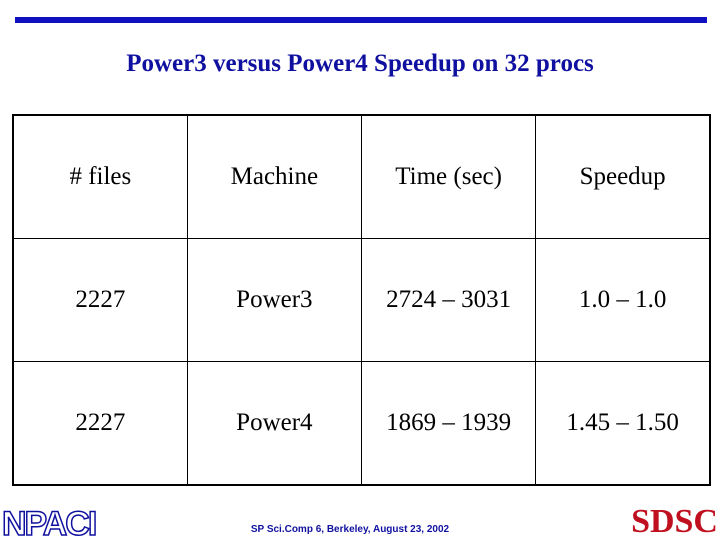 The image size is (720, 544). I want to click on header-cell: Machine, so click(274, 177).